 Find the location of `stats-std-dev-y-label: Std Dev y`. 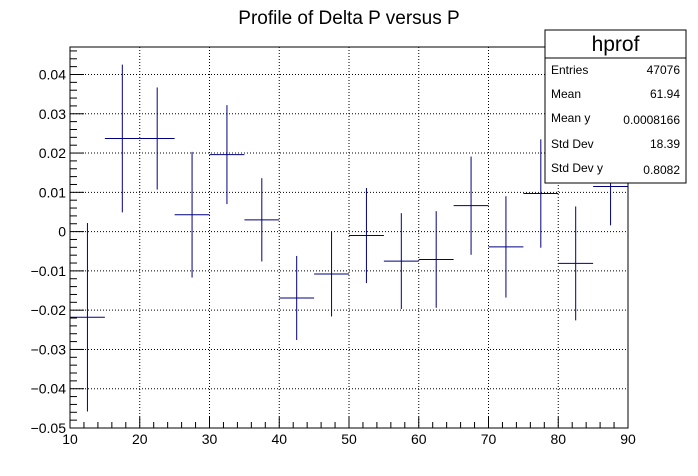

stats-std-dev-y-label: Std Dev y is located at coordinates (577, 168).